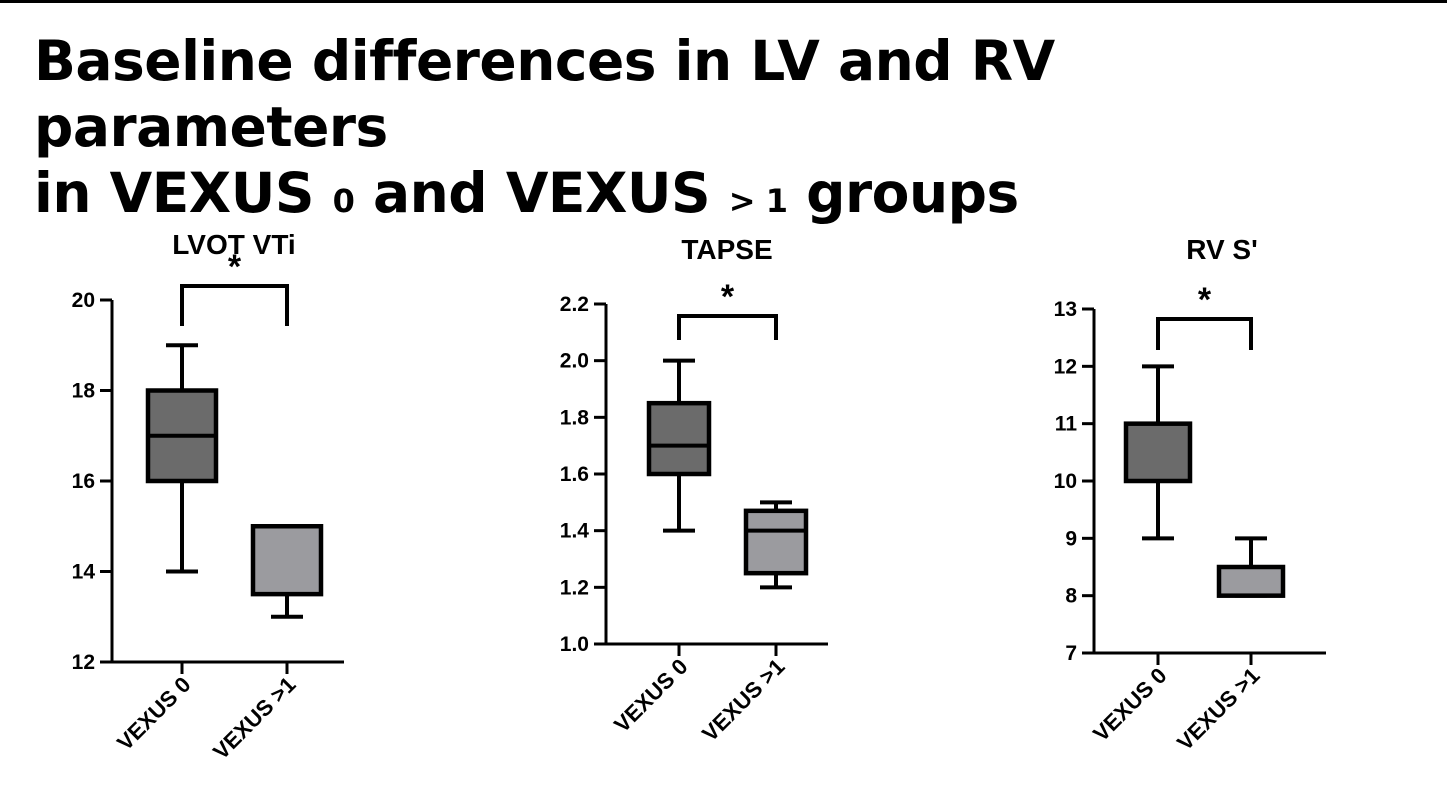  What do you see at coordinates (723, 1) in the screenshot?
I see `top-border` at bounding box center [723, 1].